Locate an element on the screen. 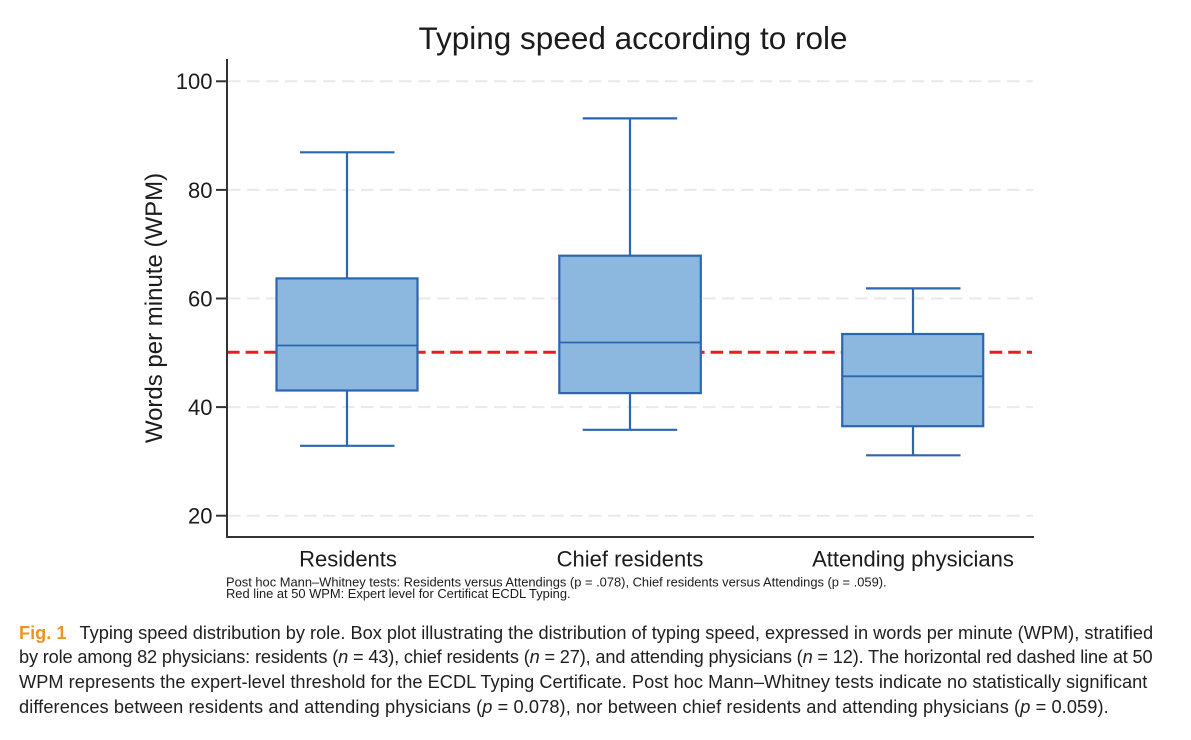 The width and height of the screenshot is (1191, 740). svg-text: 60 is located at coordinates (200, 298).